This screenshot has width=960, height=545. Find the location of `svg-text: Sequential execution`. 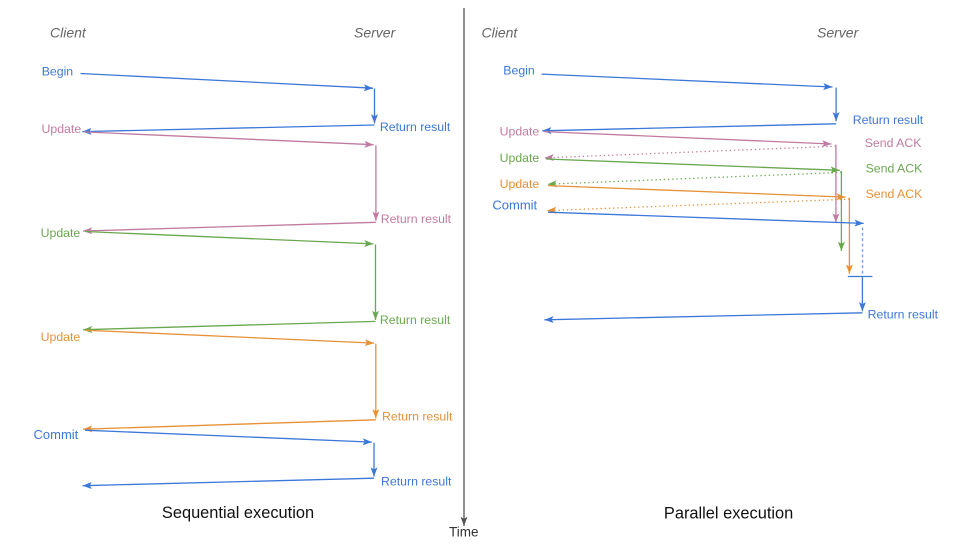

svg-text: Sequential execution is located at coordinates (238, 513).